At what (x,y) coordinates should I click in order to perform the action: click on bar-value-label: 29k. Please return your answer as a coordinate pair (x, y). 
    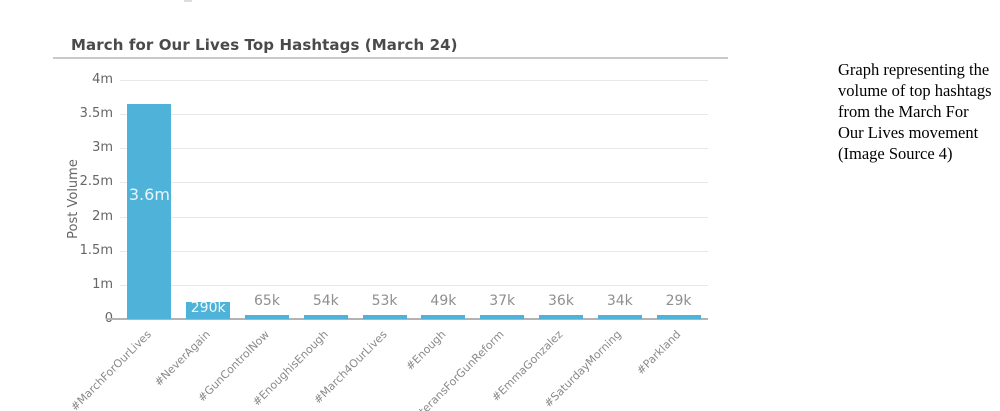
    Looking at the image, I should click on (678, 301).